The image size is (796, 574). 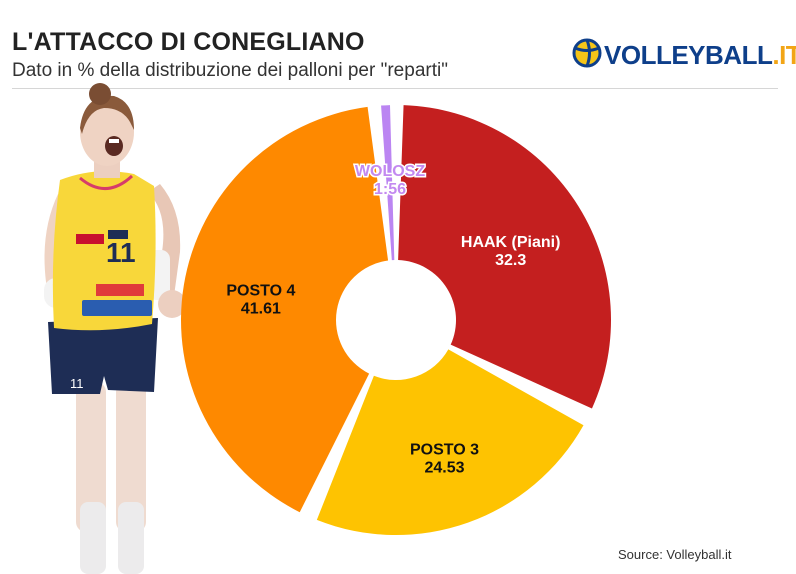 I want to click on logo-tld: .IT, so click(x=784, y=55).